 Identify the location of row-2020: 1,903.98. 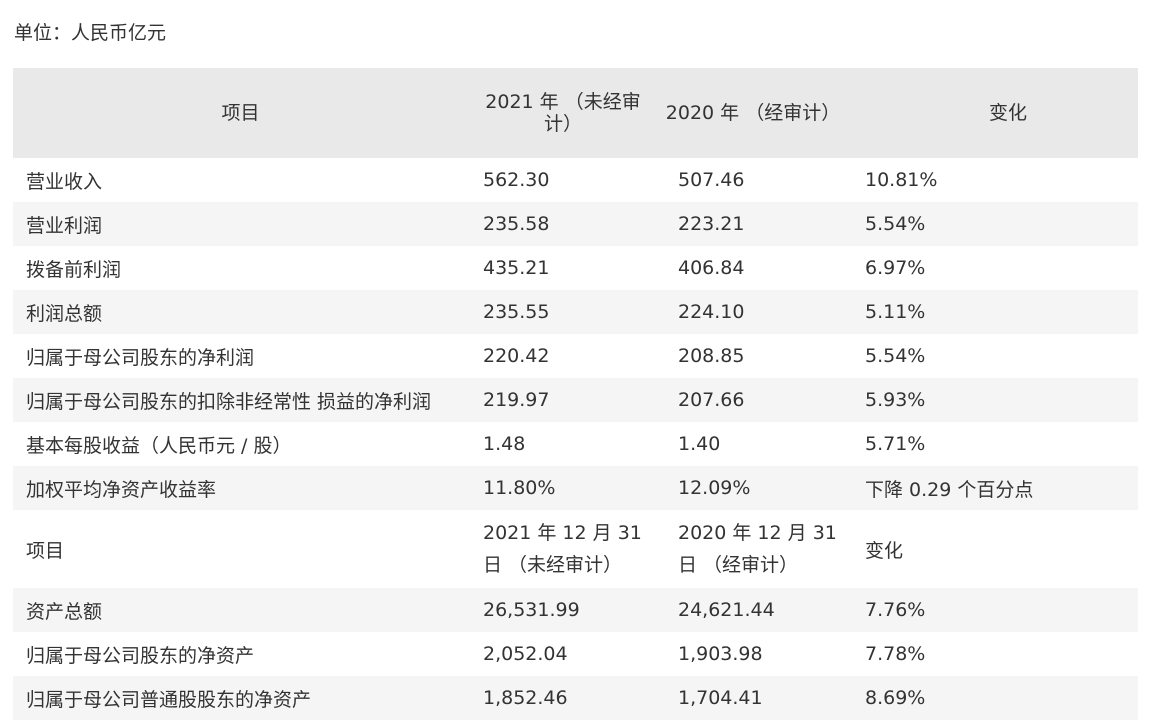
(720, 654).